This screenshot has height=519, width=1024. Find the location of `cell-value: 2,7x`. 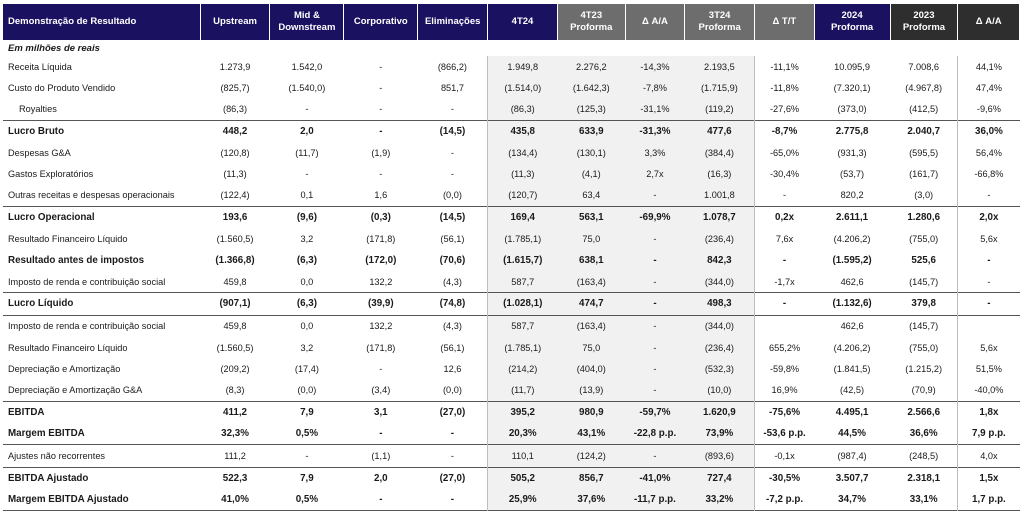

cell-value: 2,7x is located at coordinates (655, 174).